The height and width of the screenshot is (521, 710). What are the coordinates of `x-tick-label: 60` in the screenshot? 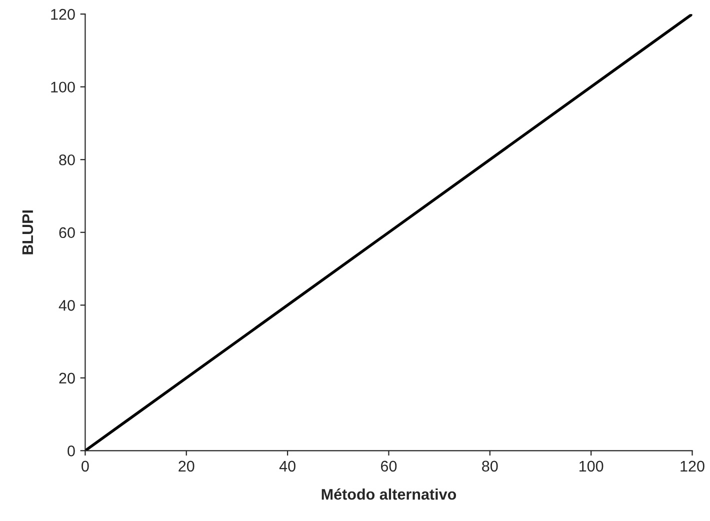 It's located at (389, 466).